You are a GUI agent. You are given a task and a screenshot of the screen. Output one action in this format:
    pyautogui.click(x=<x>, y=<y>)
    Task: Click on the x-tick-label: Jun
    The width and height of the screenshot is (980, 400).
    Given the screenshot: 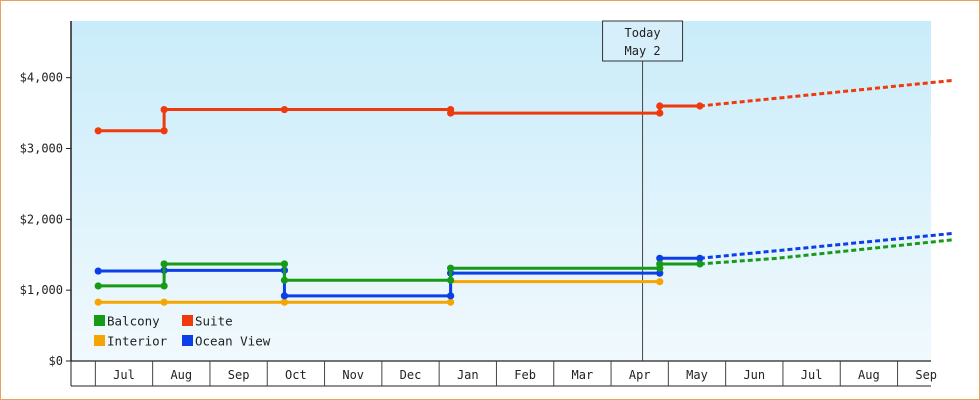 What is the action you would take?
    pyautogui.click(x=754, y=375)
    